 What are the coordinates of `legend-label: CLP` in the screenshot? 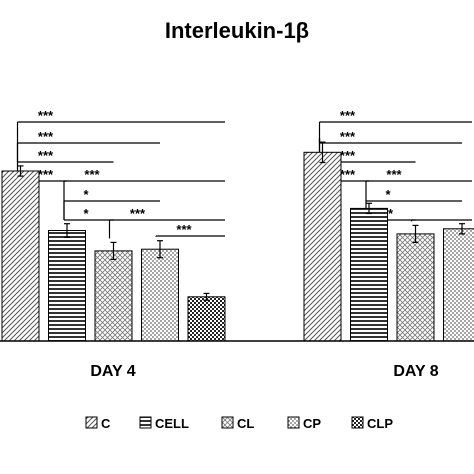 It's located at (380, 423).